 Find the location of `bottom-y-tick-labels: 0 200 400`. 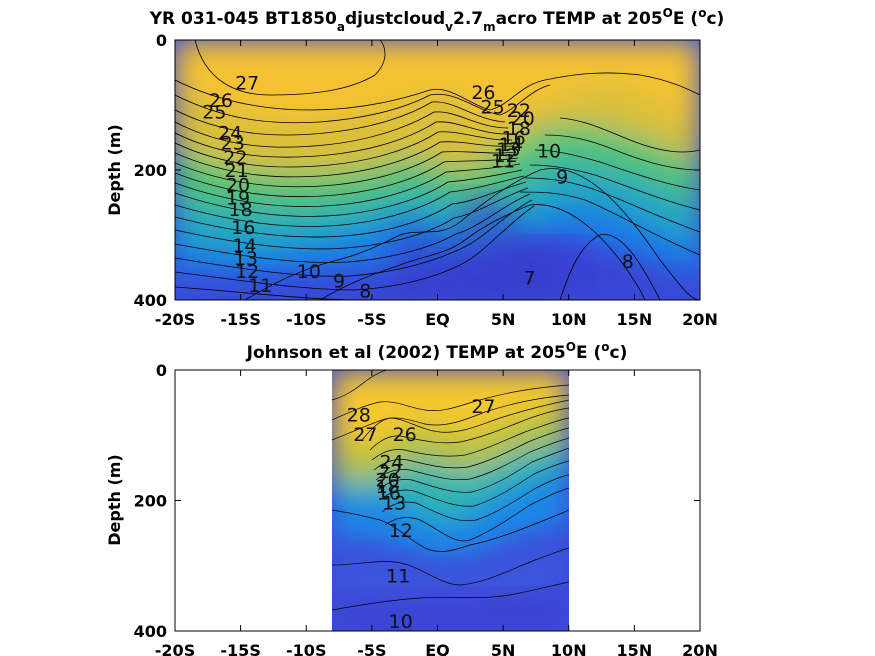

bottom-y-tick-labels: 0 200 400 is located at coordinates (150, 501).